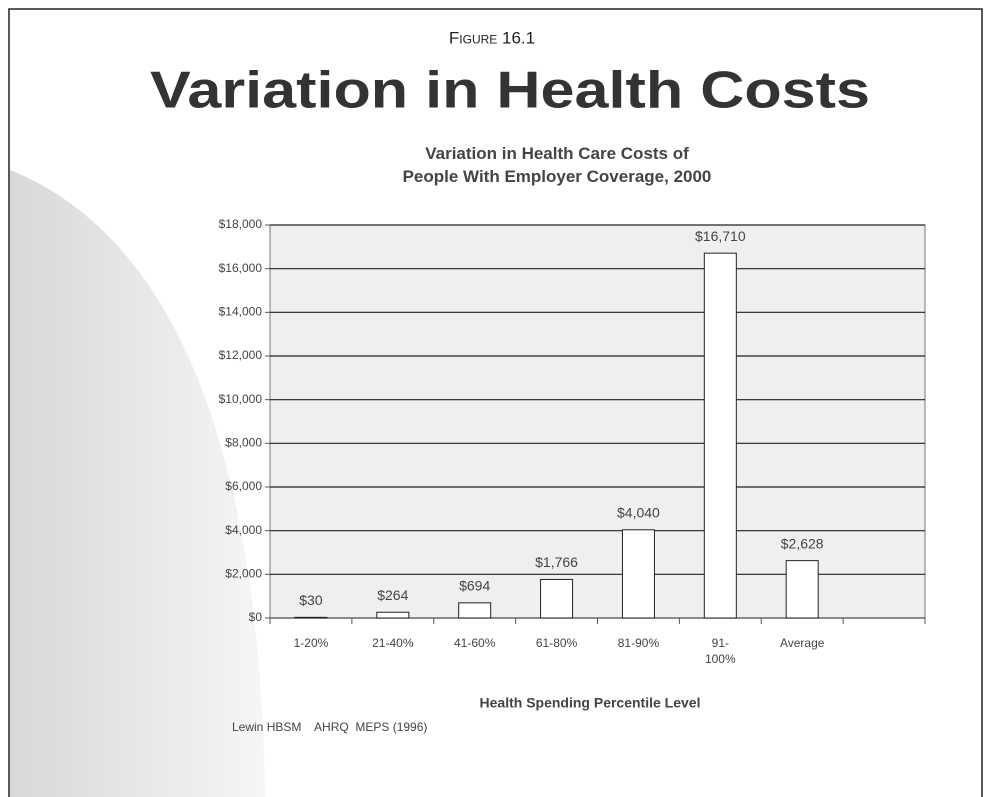 The image size is (984, 797). I want to click on y-tick-label: $2,000, so click(243, 574).